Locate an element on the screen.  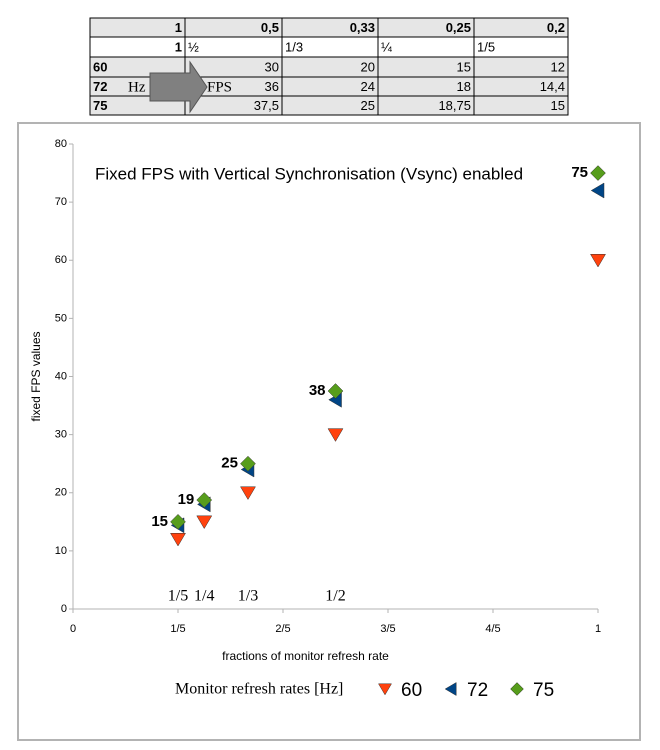
y-axis-title: fixed FPS values is located at coordinates (36, 376).